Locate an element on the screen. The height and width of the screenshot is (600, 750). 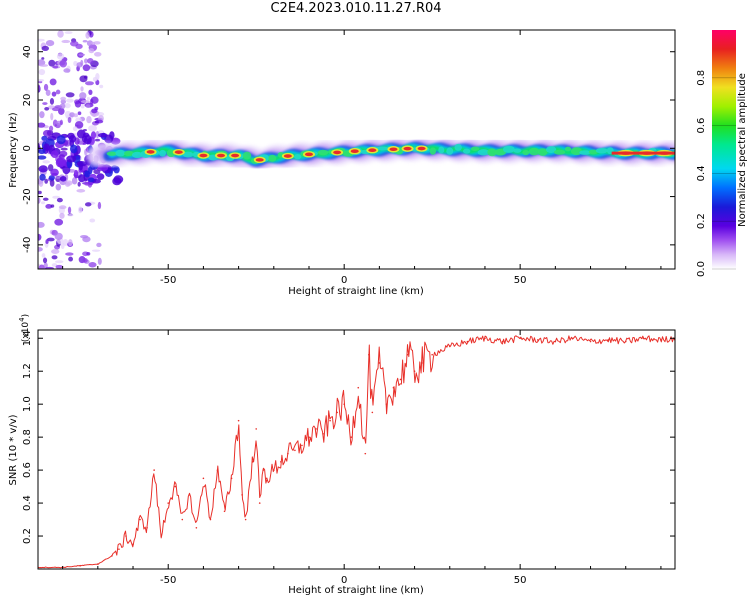
colorbar-tick-label: 0.0 is located at coordinates (701, 269).